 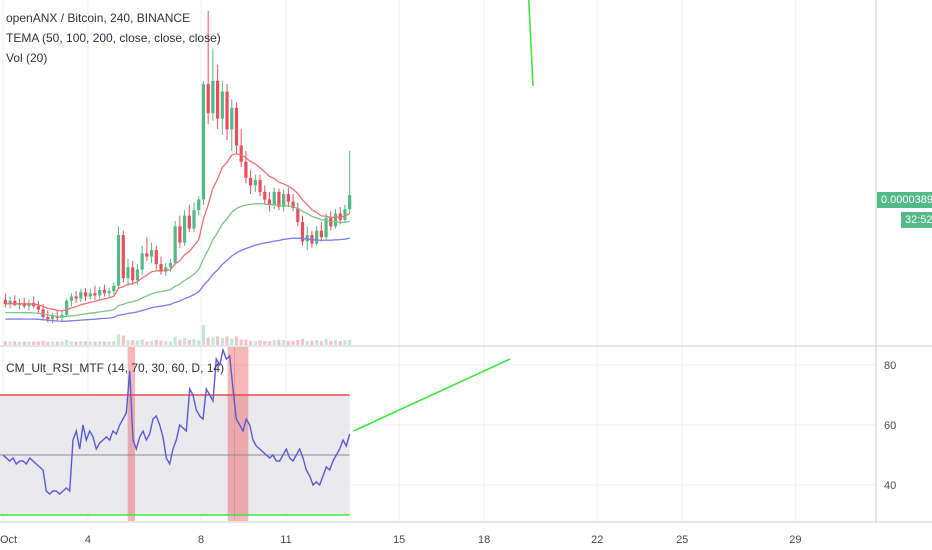 I want to click on rsi-highlight-band, so click(x=131, y=434).